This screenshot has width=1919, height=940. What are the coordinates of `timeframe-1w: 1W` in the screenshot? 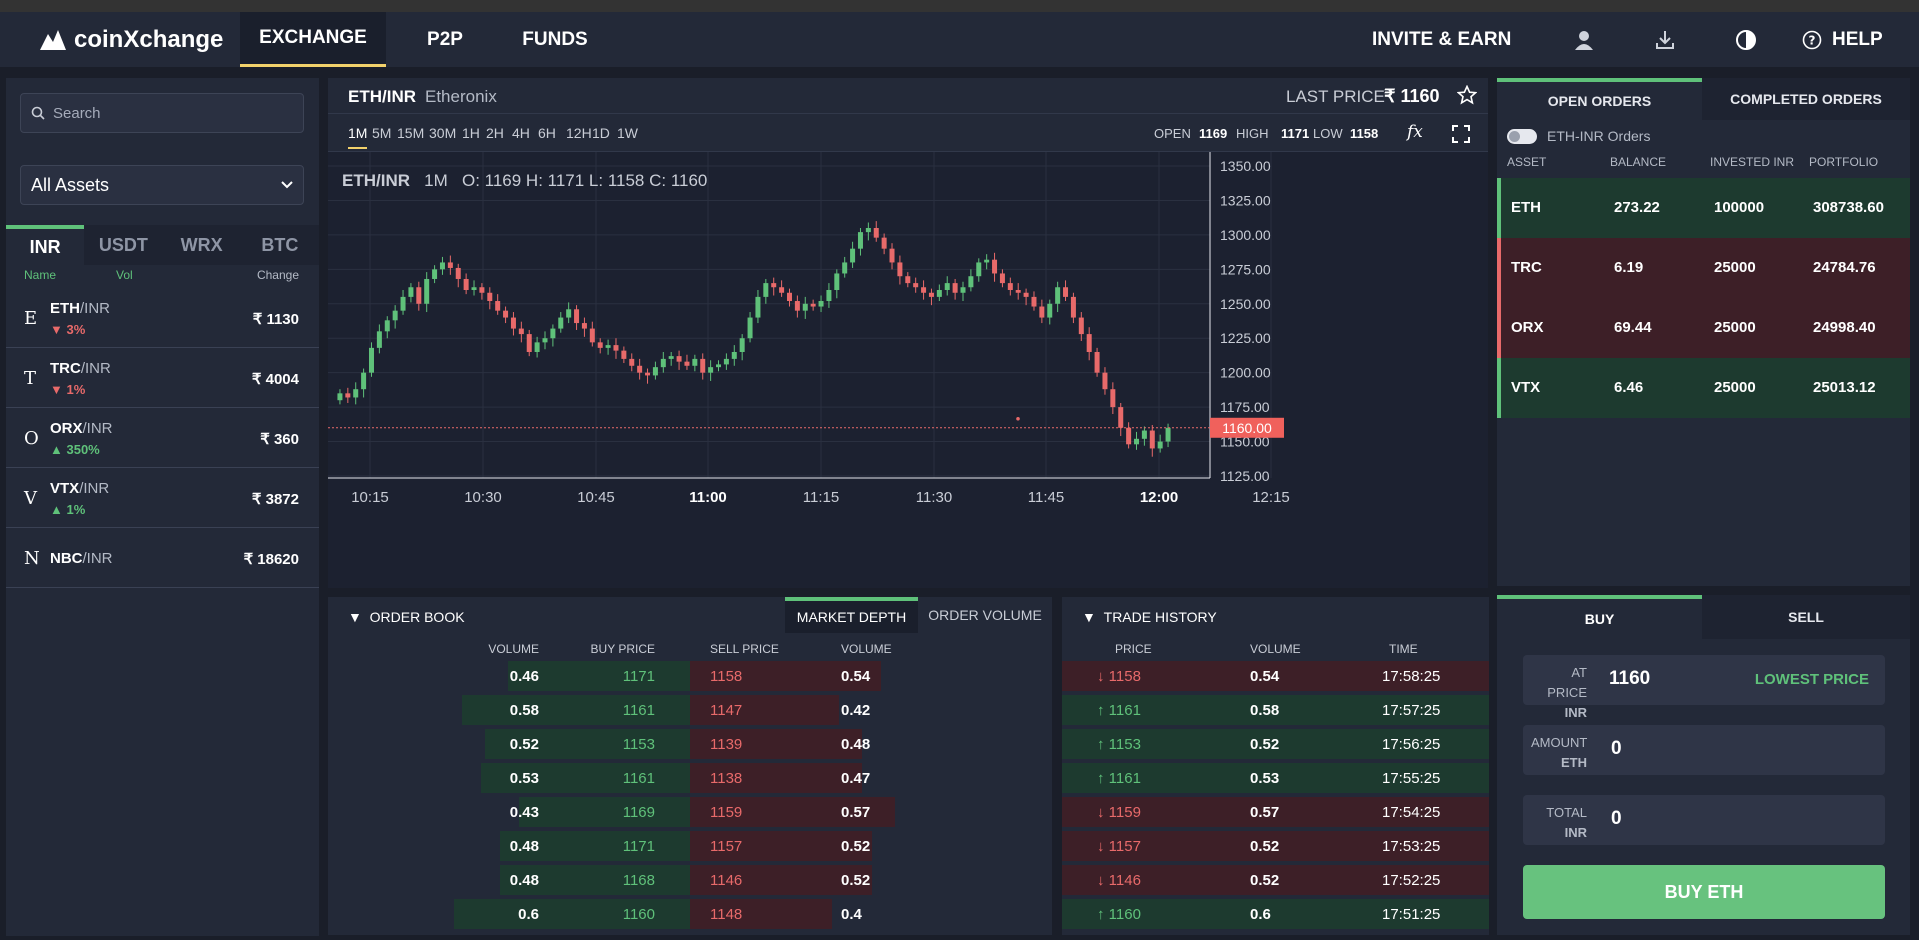 It's located at (627, 133).